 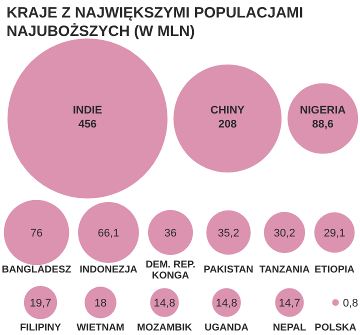 What do you see at coordinates (227, 124) in the screenshot?
I see `data-label: 208` at bounding box center [227, 124].